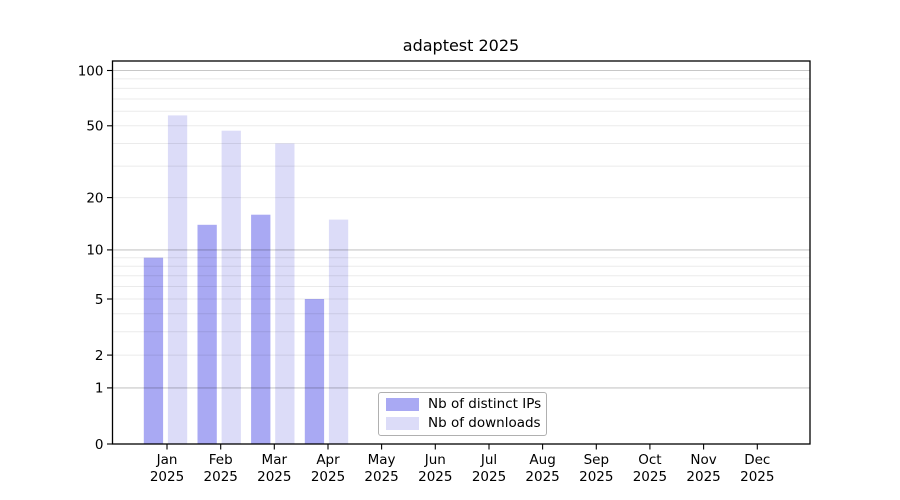 This screenshot has height=500, width=900. I want to click on legend-swatch-distinct-ips, so click(402, 404).